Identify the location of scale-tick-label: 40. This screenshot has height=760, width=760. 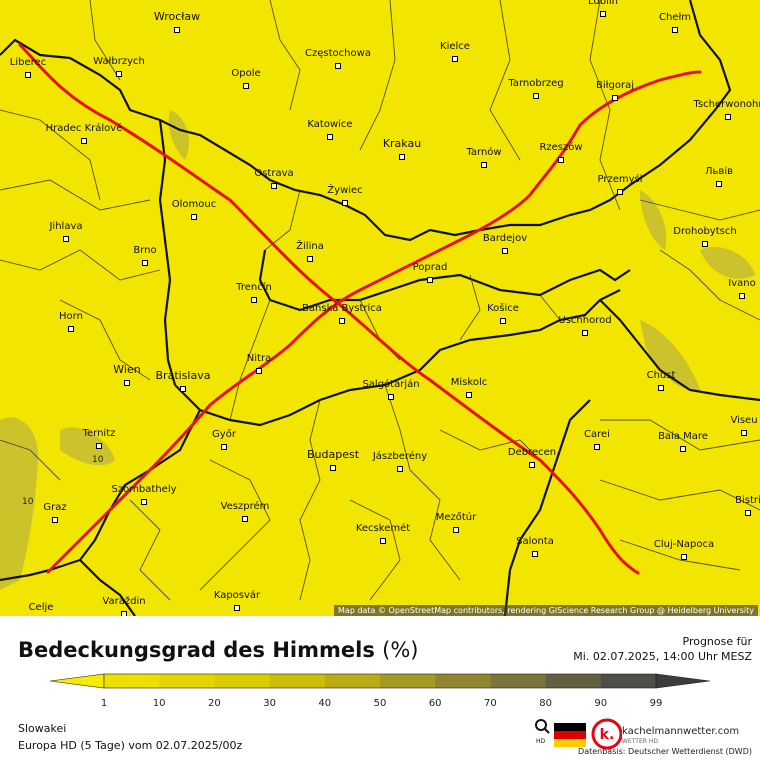
(325, 703).